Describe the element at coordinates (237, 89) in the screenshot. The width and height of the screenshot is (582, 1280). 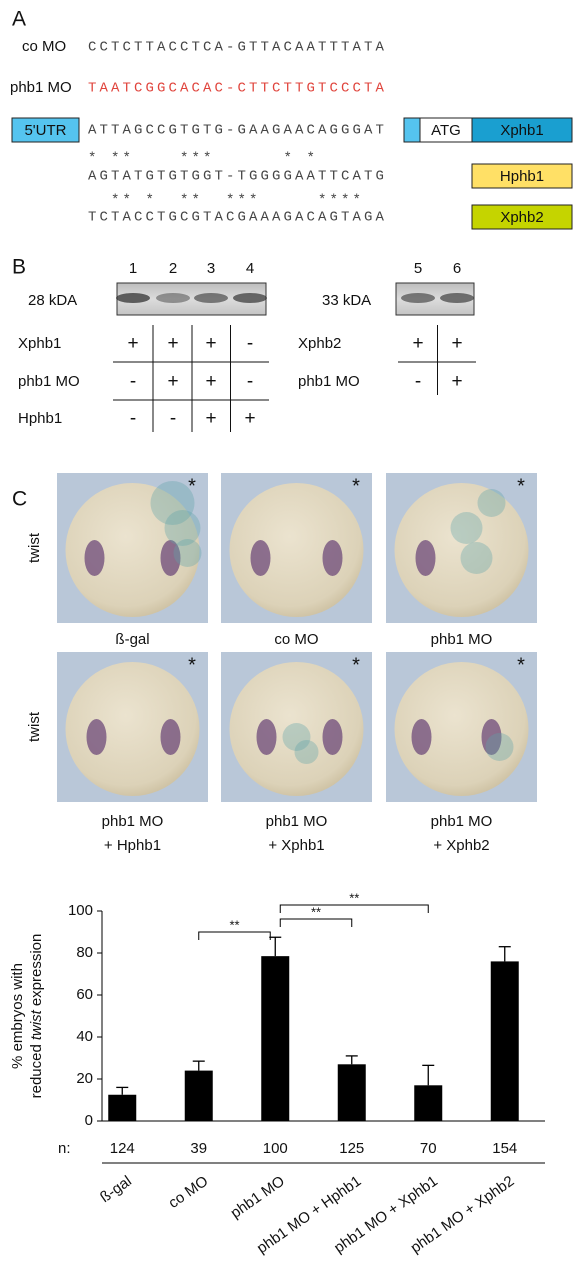
I see `sequence: TAATCGGCACAC-CTTCTTGTCCCTA` at that location.